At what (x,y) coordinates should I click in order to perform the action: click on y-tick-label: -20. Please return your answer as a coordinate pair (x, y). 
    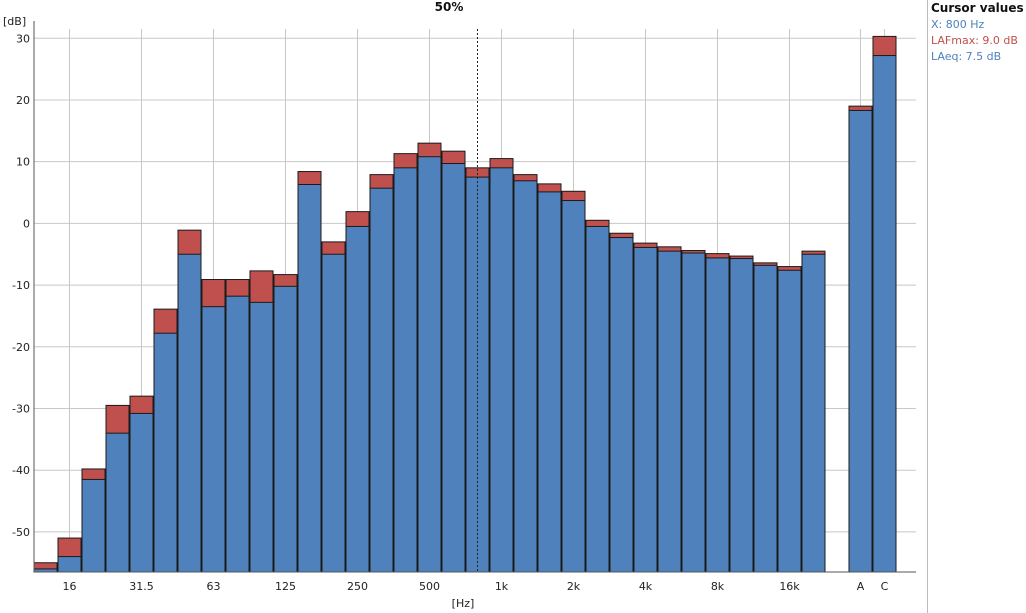
    Looking at the image, I should click on (21, 347).